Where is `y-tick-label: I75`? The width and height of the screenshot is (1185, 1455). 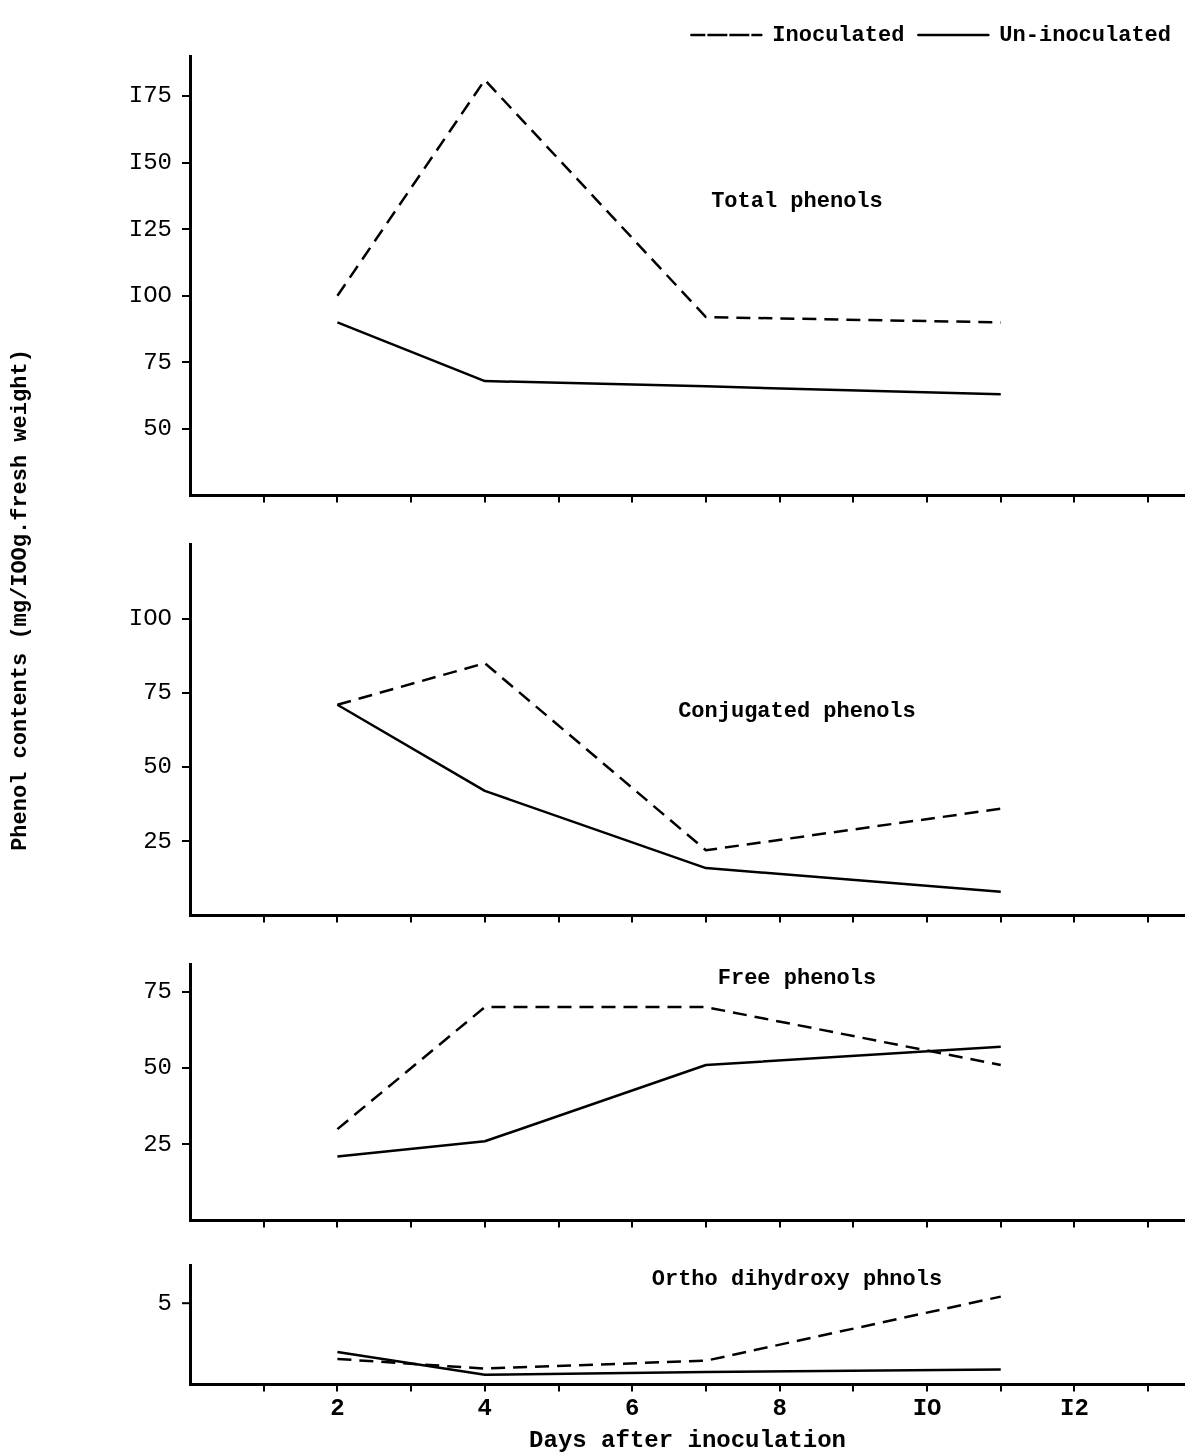
y-tick-label: I75 is located at coordinates (150, 96).